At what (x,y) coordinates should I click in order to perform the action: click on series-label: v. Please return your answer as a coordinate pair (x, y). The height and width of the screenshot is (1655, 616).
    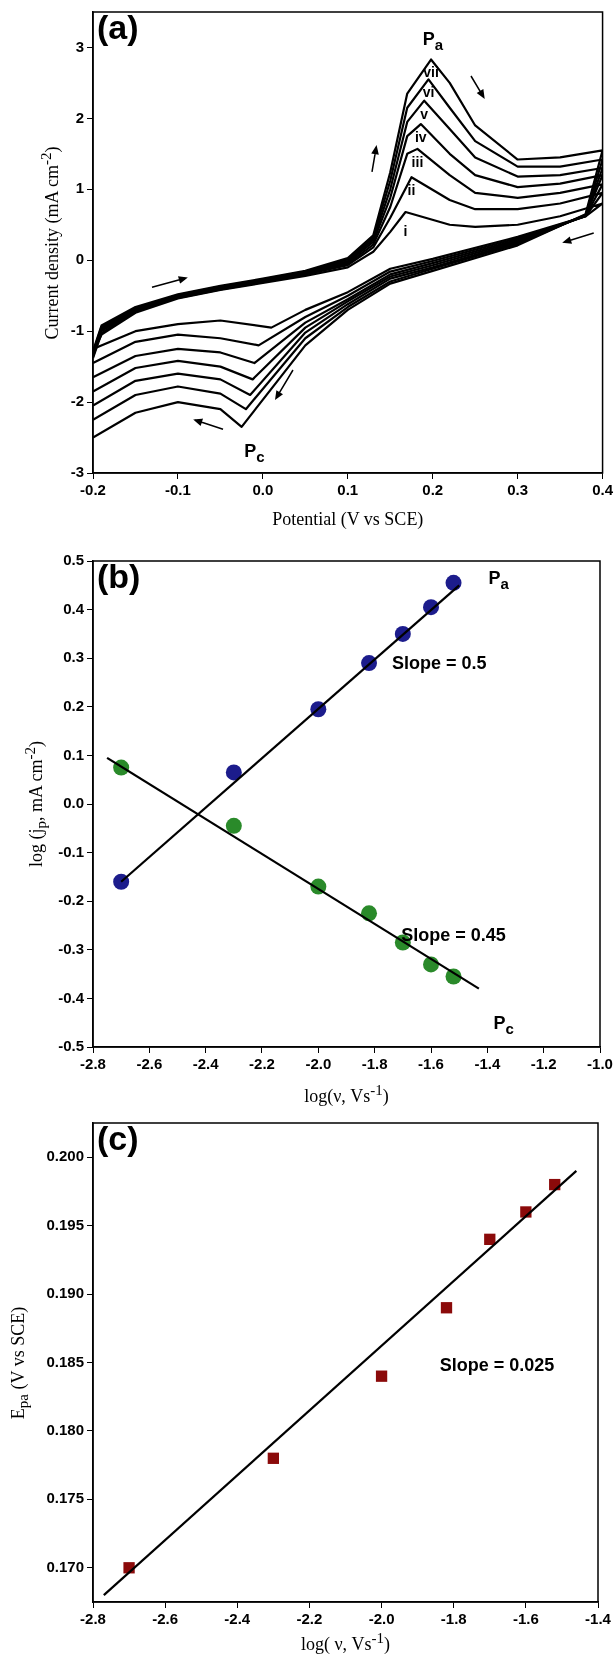
    Looking at the image, I should click on (424, 113).